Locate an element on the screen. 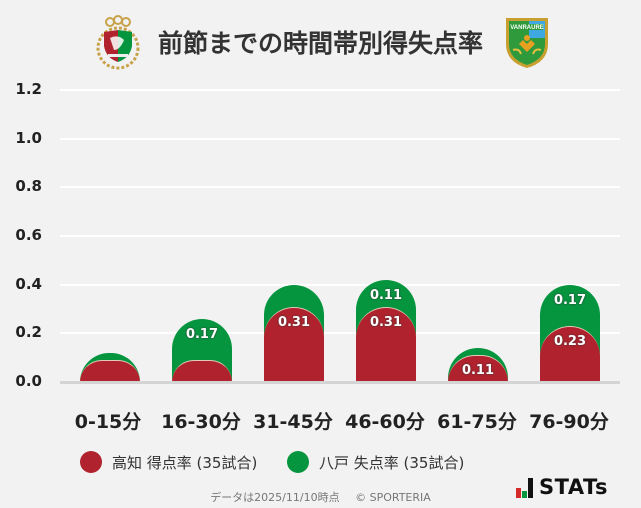 This screenshot has width=641, height=508. y-tick-label: 1.2 is located at coordinates (28, 89).